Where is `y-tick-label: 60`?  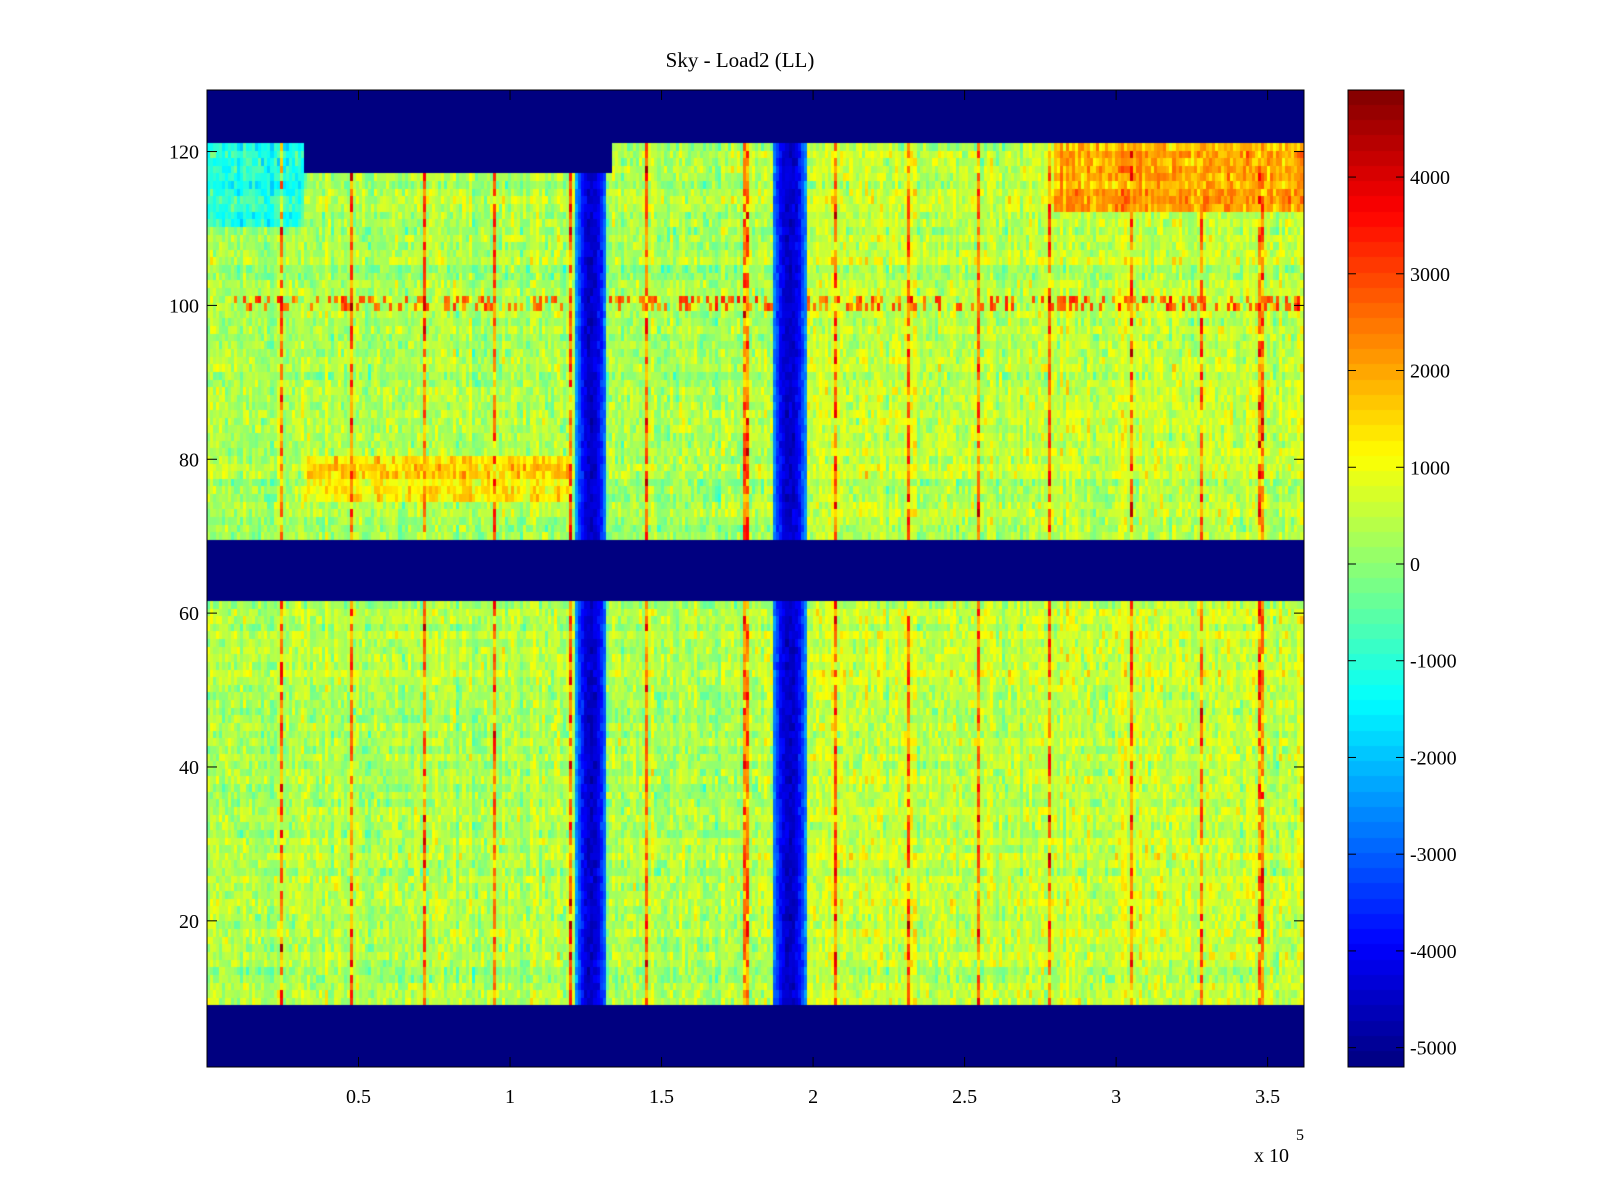
y-tick-label: 60 is located at coordinates (189, 614).